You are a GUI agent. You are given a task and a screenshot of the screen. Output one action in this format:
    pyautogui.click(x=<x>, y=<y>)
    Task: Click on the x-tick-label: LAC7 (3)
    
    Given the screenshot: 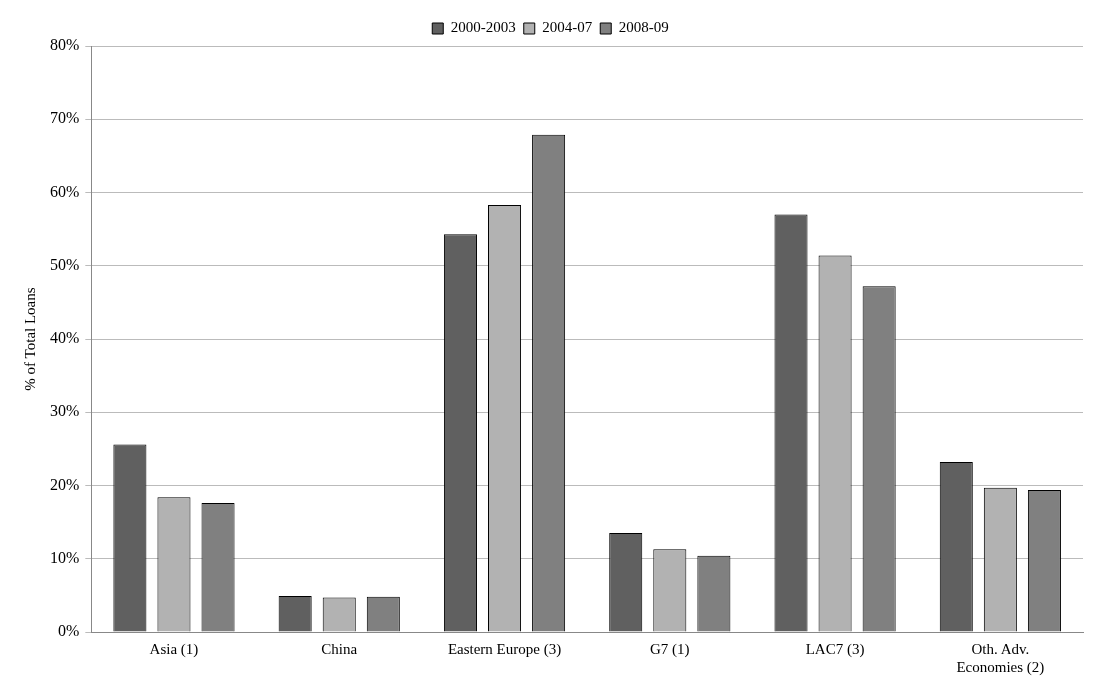 What is the action you would take?
    pyautogui.click(x=835, y=649)
    